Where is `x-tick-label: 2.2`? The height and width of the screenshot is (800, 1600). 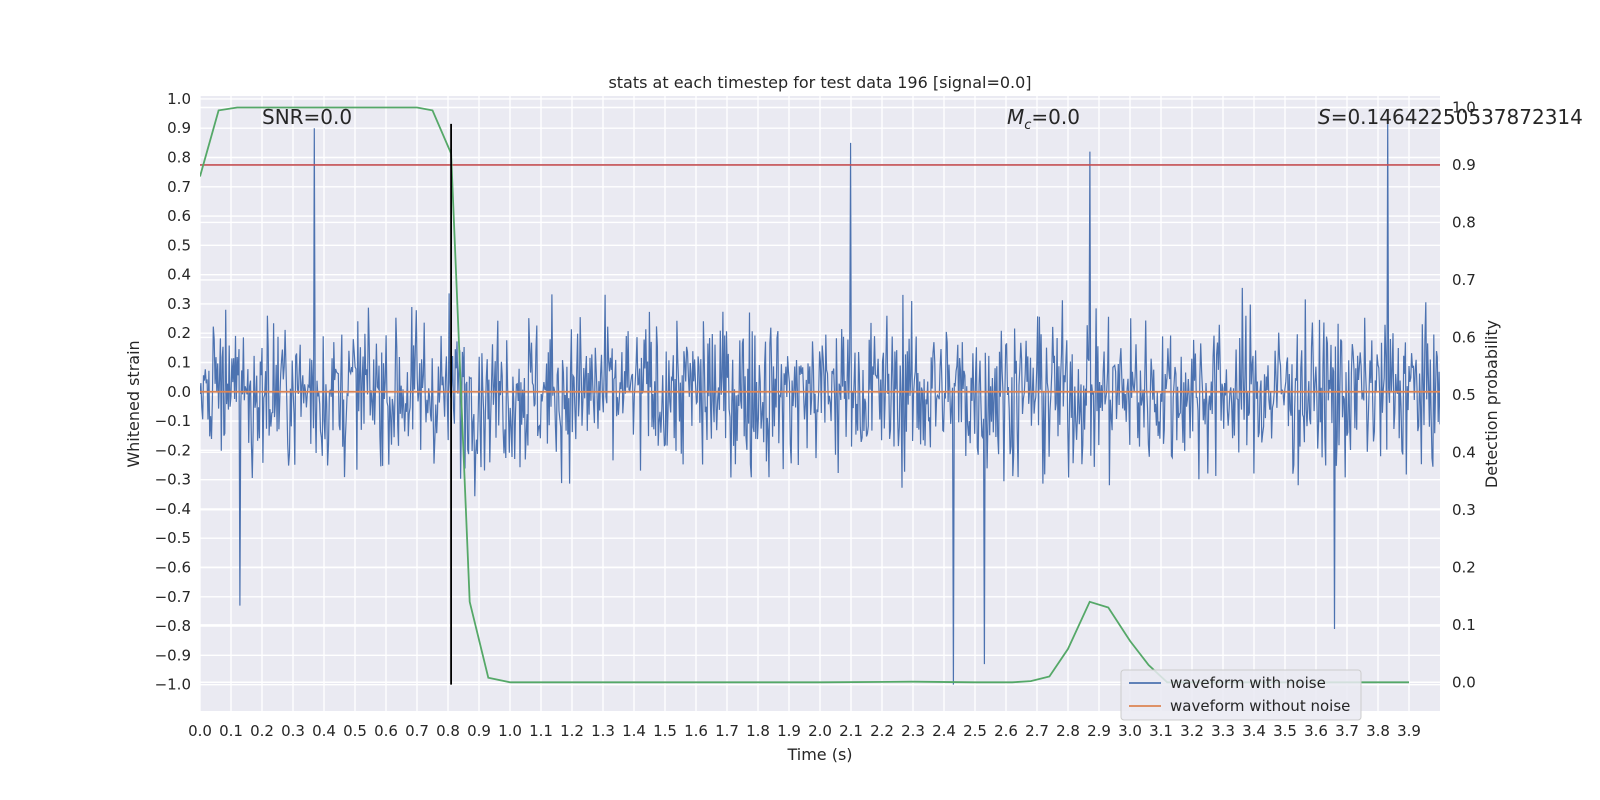 x-tick-label: 2.2 is located at coordinates (882, 731).